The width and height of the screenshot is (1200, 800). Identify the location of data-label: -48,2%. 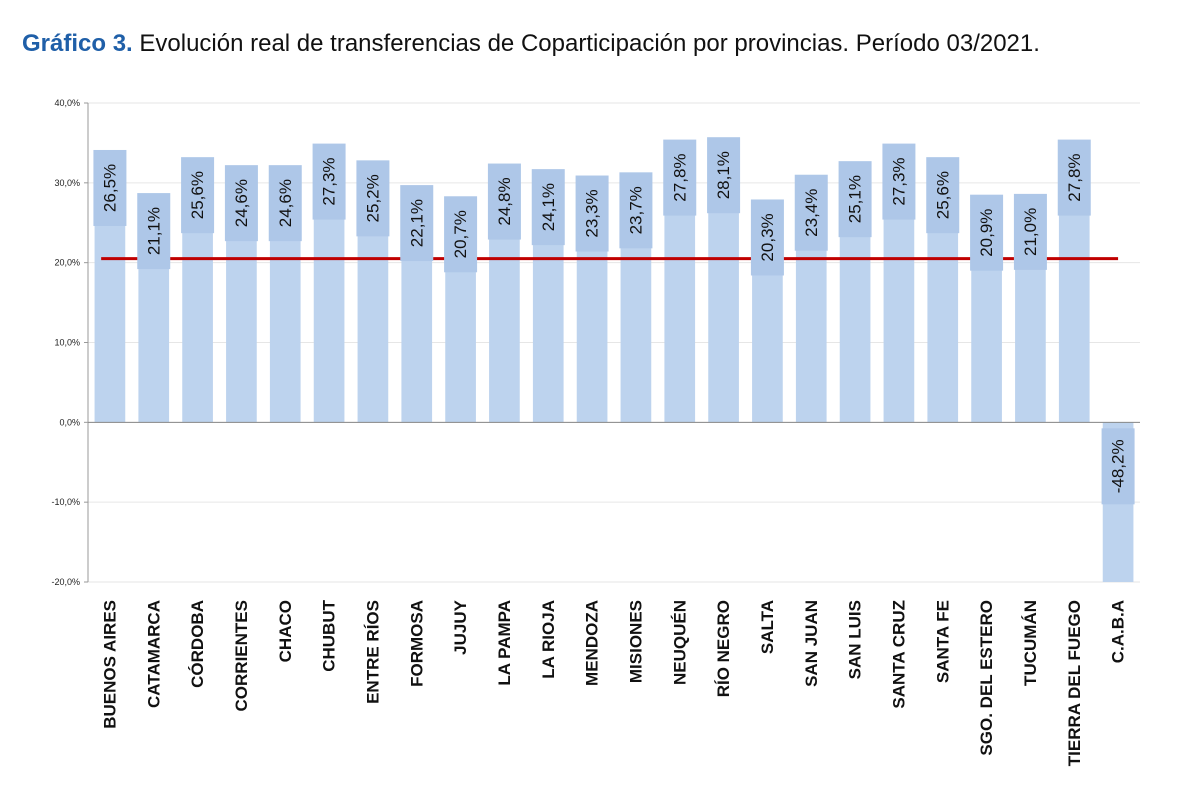
(1118, 466).